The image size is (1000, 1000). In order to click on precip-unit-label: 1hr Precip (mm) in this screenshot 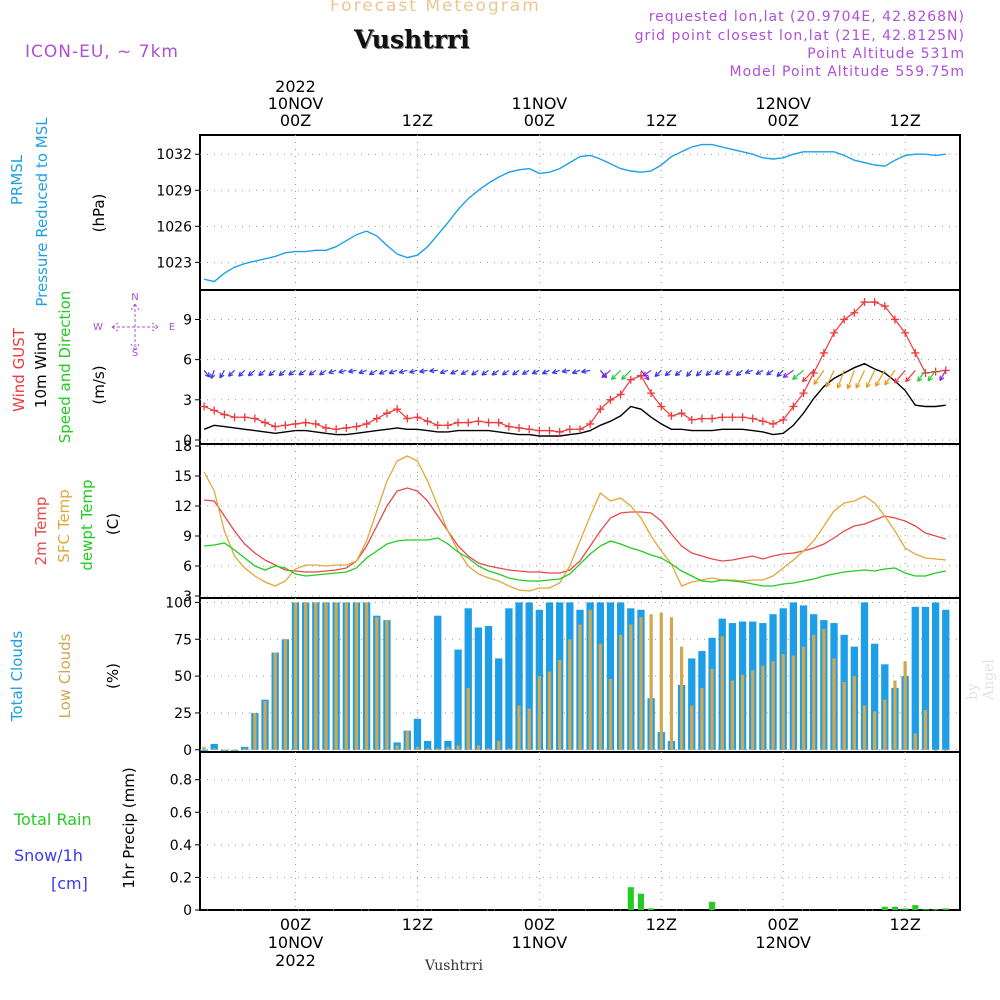, I will do `click(129, 827)`.